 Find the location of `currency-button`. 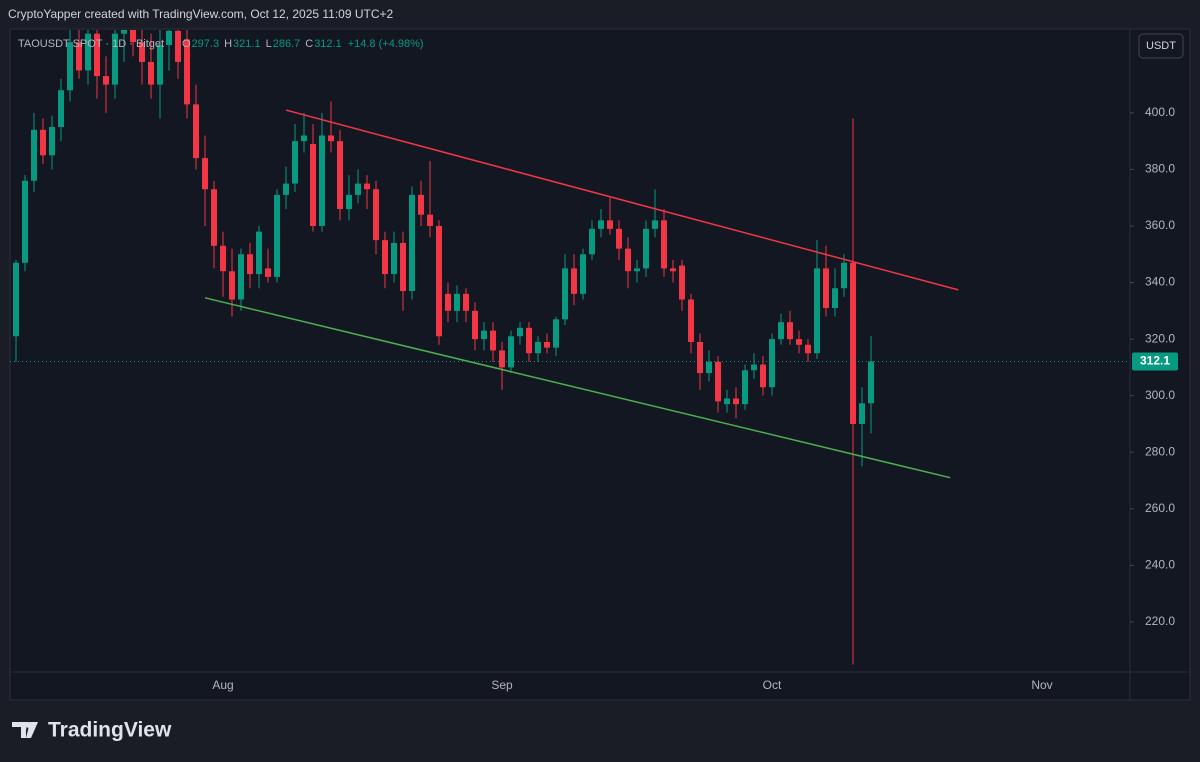

currency-button is located at coordinates (1161, 46).